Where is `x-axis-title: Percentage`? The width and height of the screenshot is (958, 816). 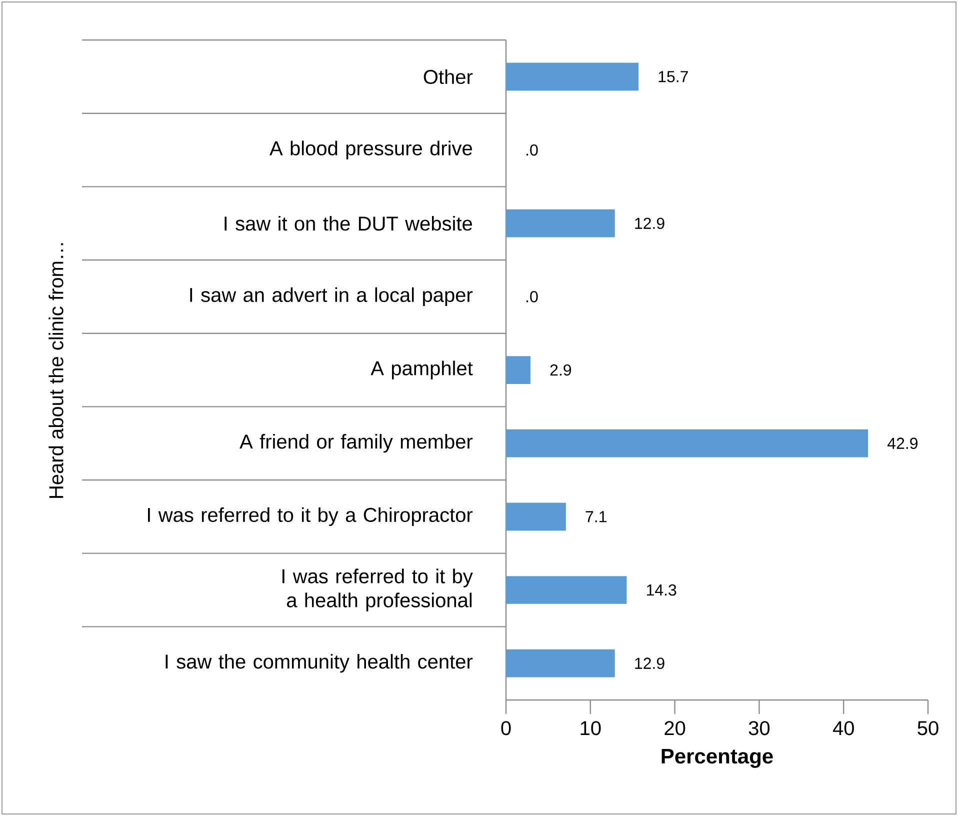
x-axis-title: Percentage is located at coordinates (717, 758).